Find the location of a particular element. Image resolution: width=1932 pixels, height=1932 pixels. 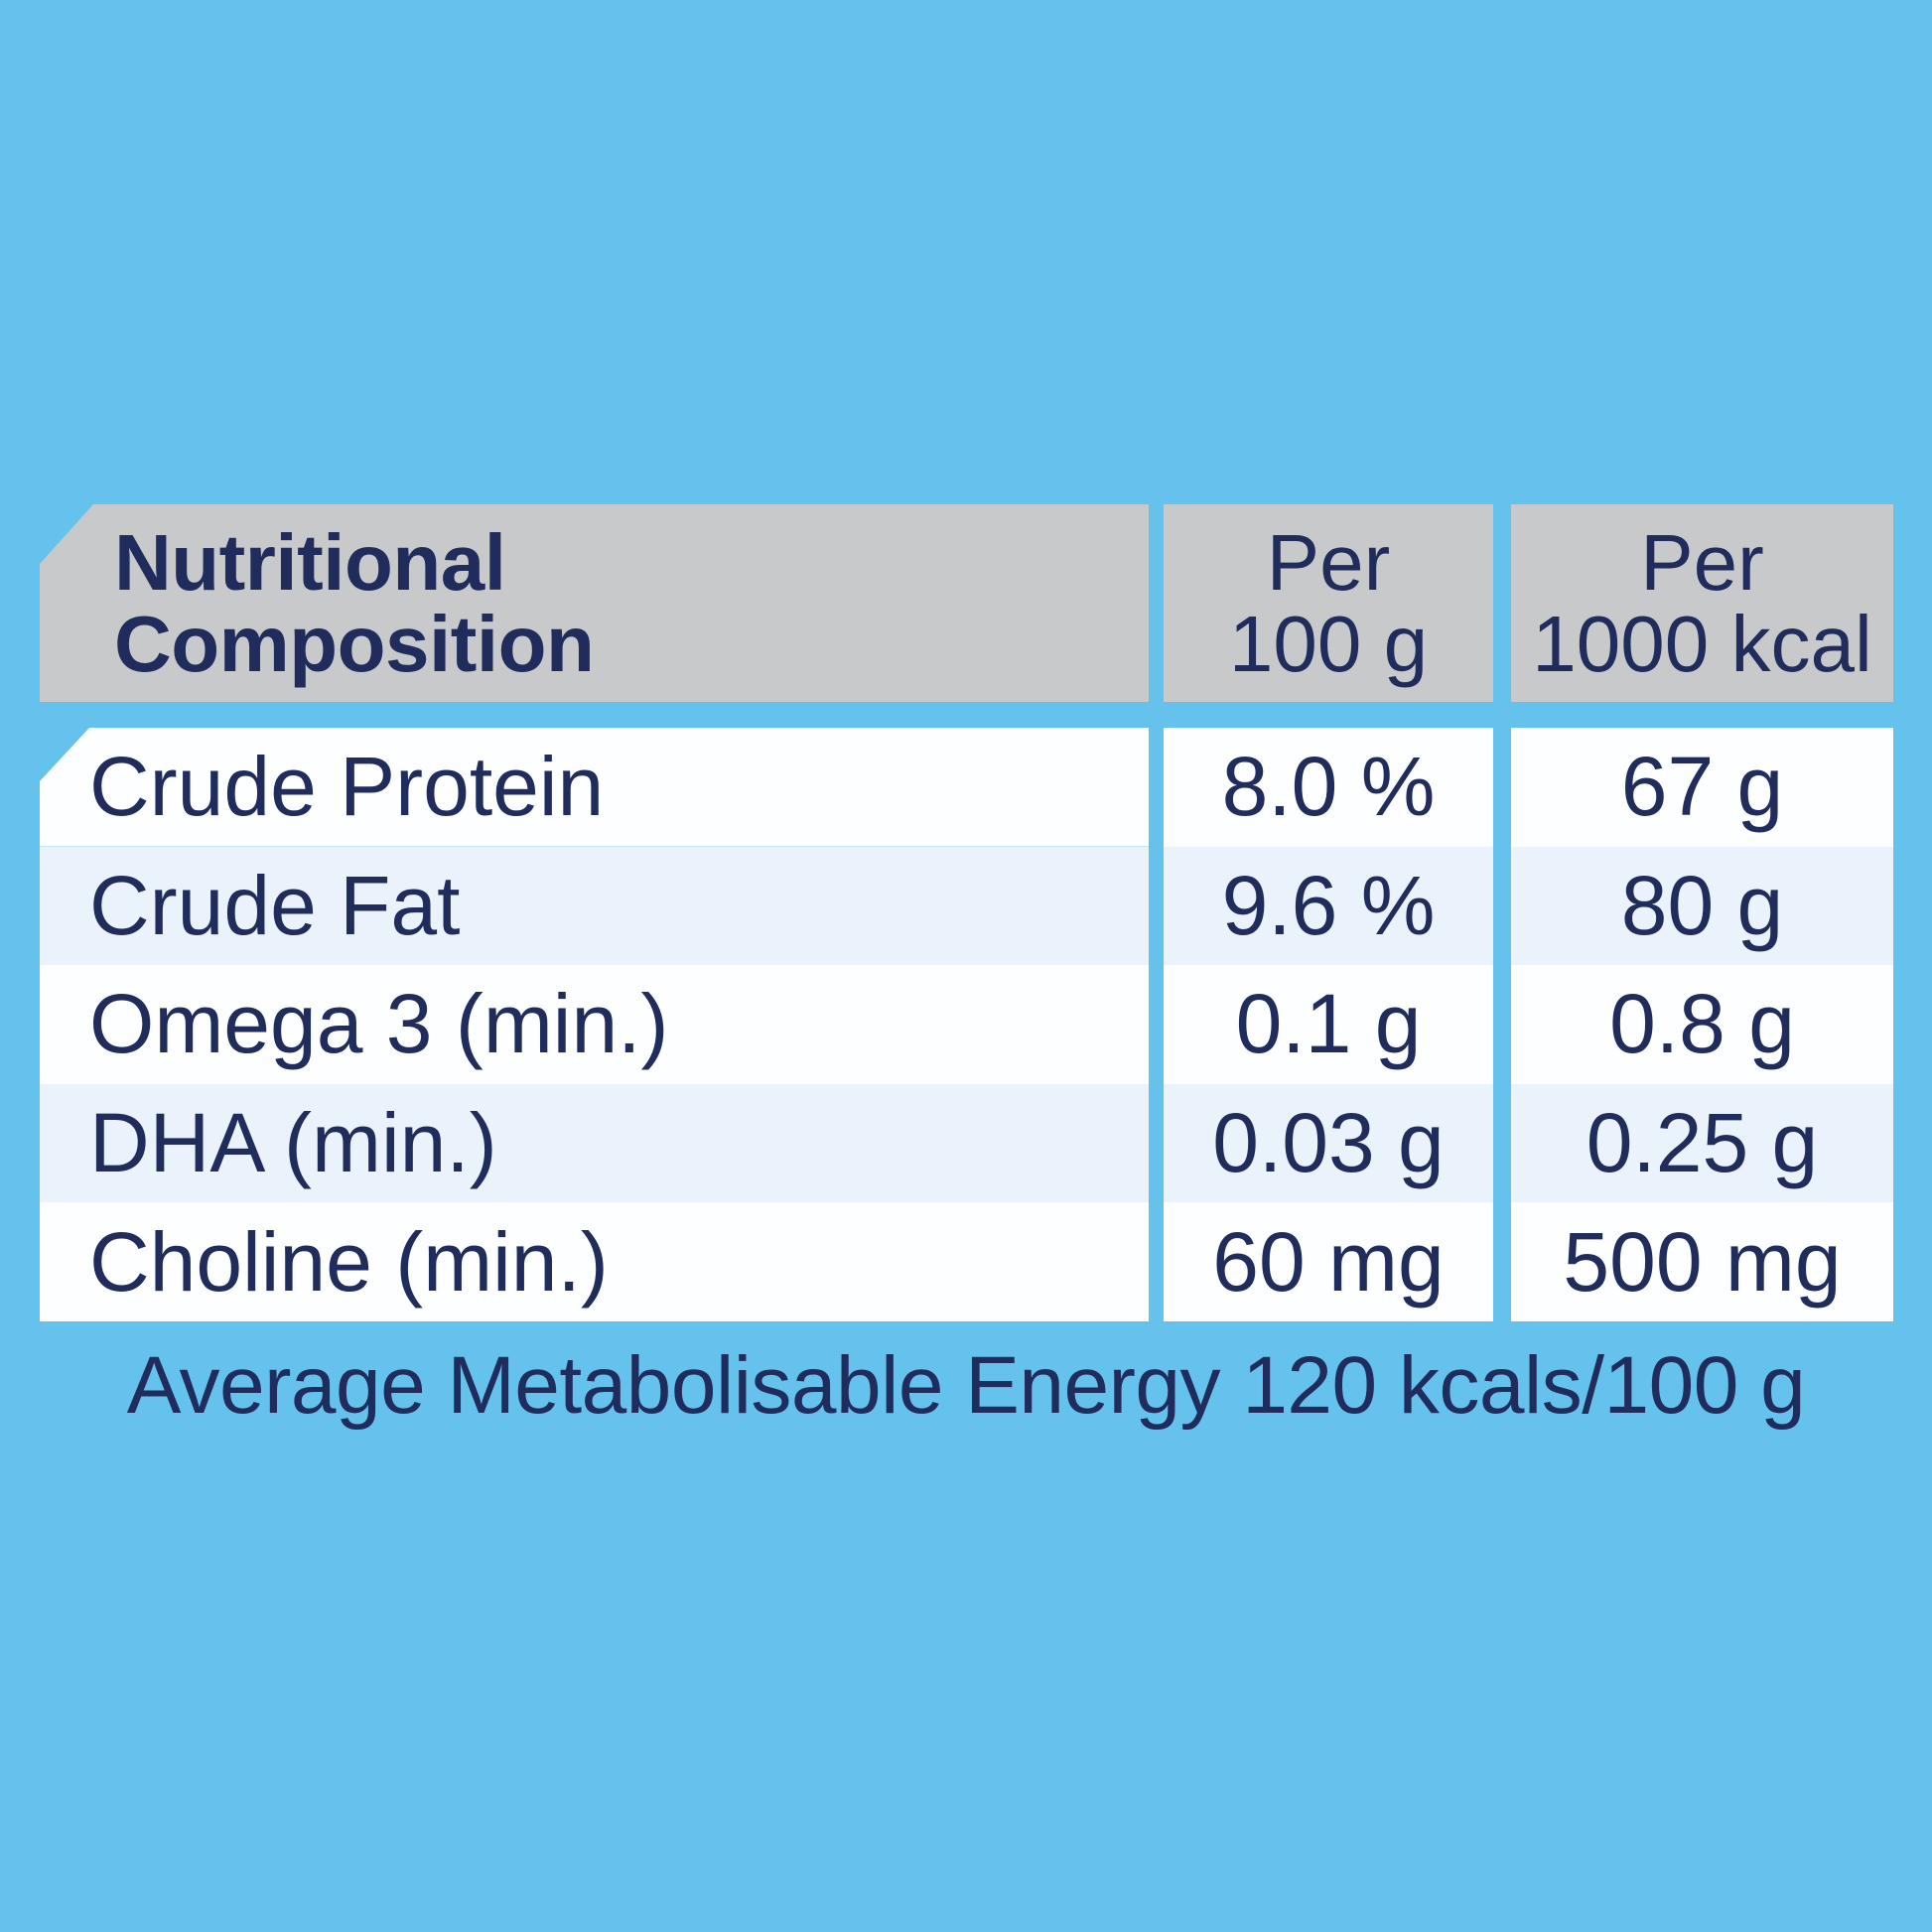

value-per-1000kcal: 0.25 g is located at coordinates (1702, 1143).